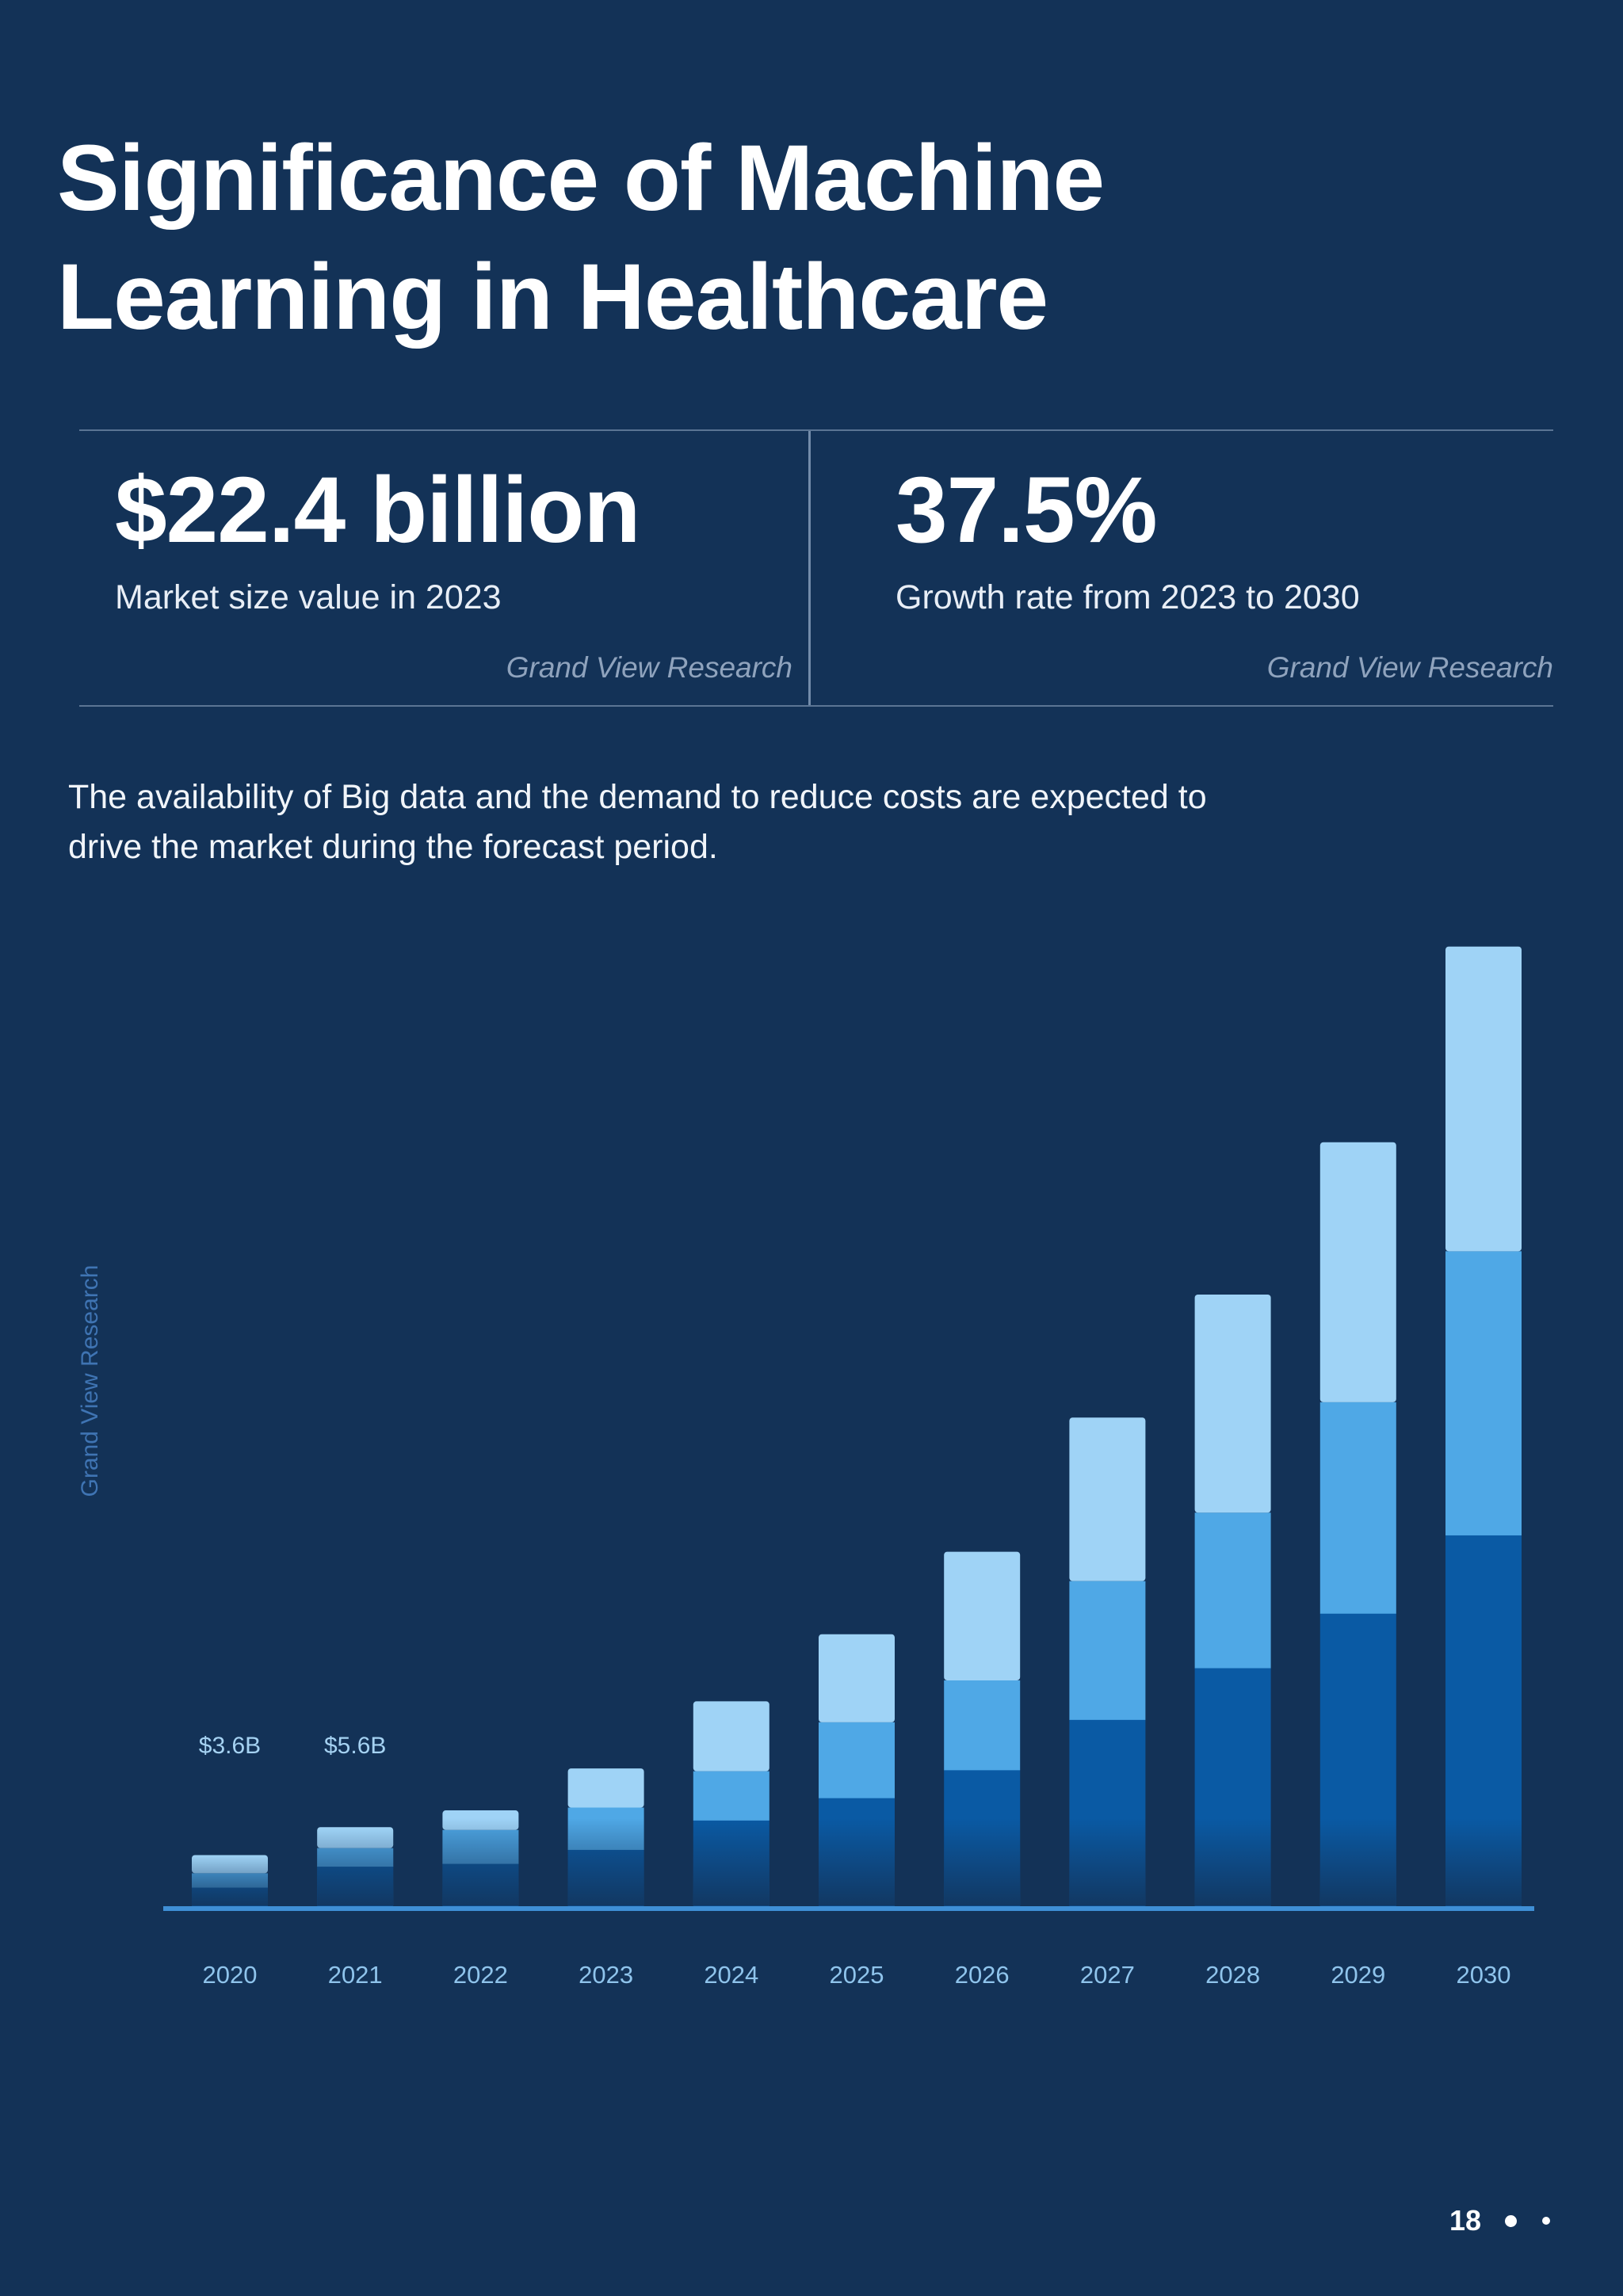  I want to click on page-footer: 18, so click(1500, 2221).